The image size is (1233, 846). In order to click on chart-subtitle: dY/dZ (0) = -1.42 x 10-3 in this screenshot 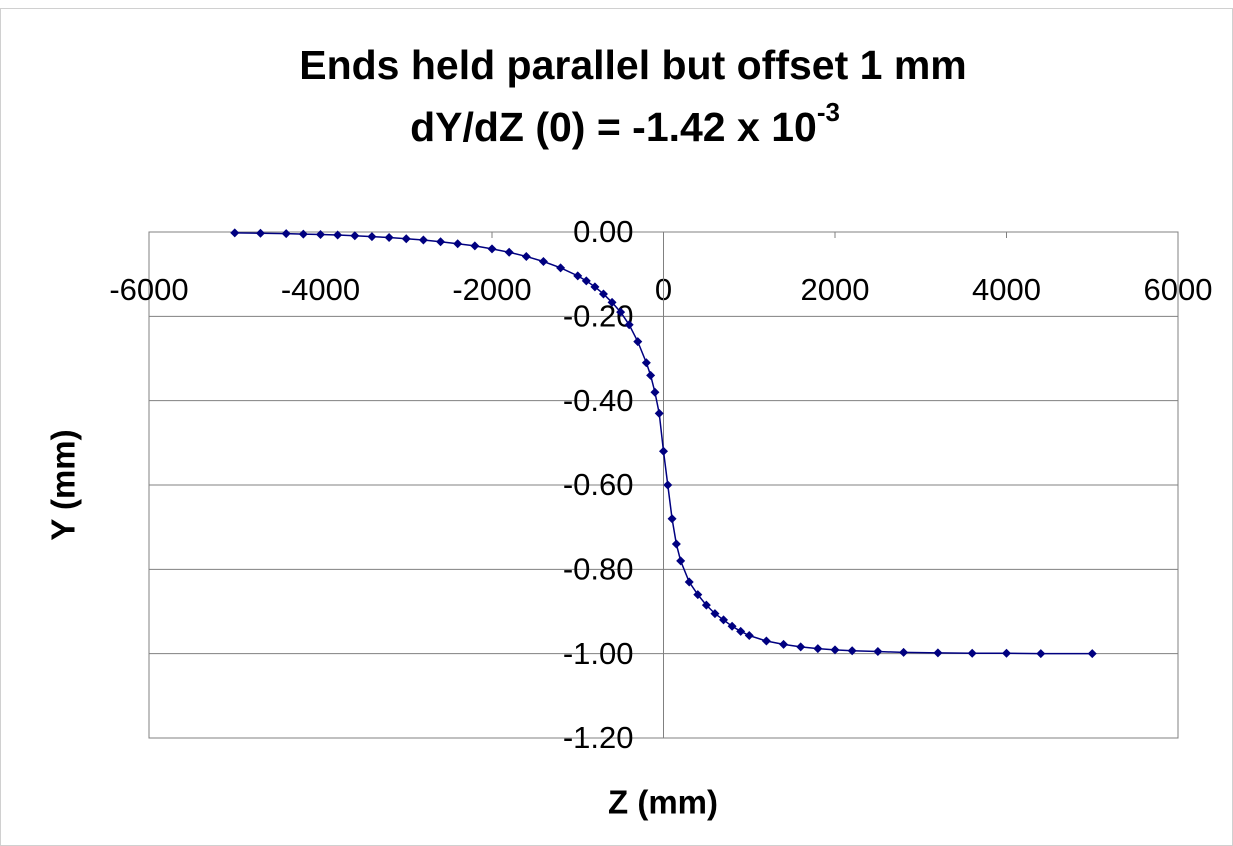, I will do `click(625, 123)`.